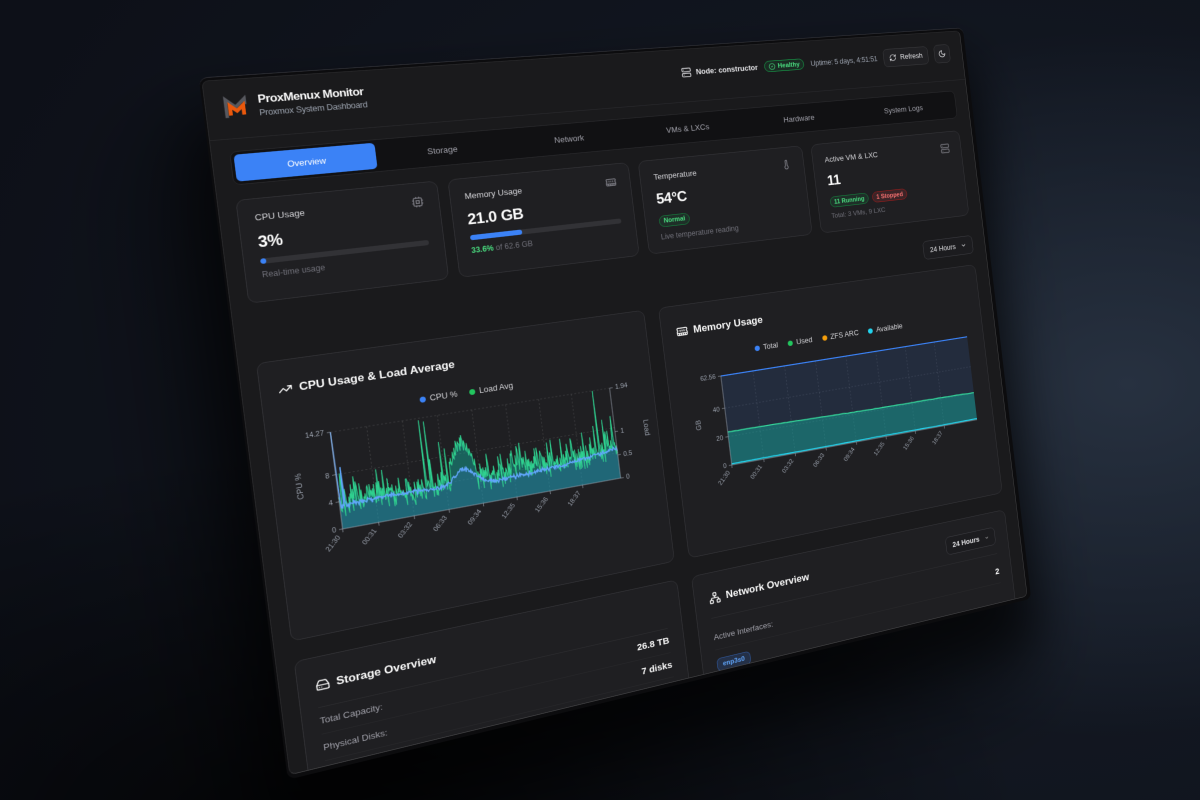 This screenshot has height=800, width=1200. I want to click on svg-text: 0.5, so click(628, 453).